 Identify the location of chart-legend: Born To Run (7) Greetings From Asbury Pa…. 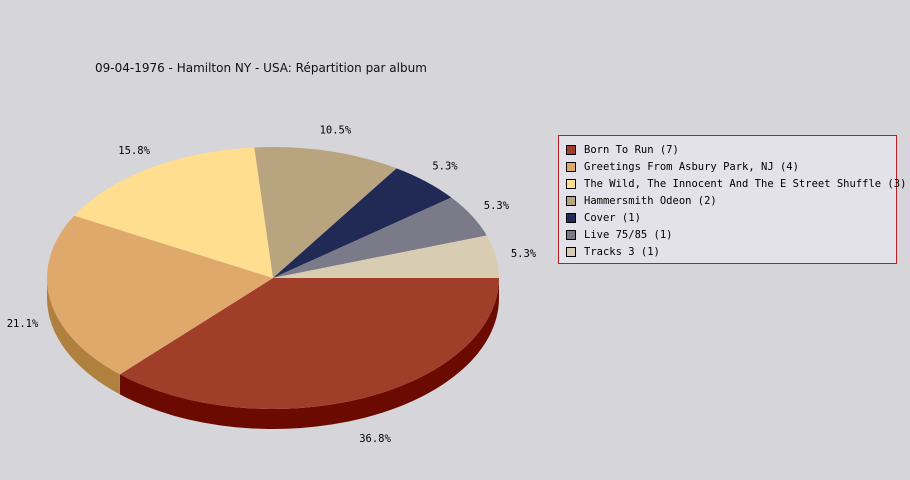
(732, 199).